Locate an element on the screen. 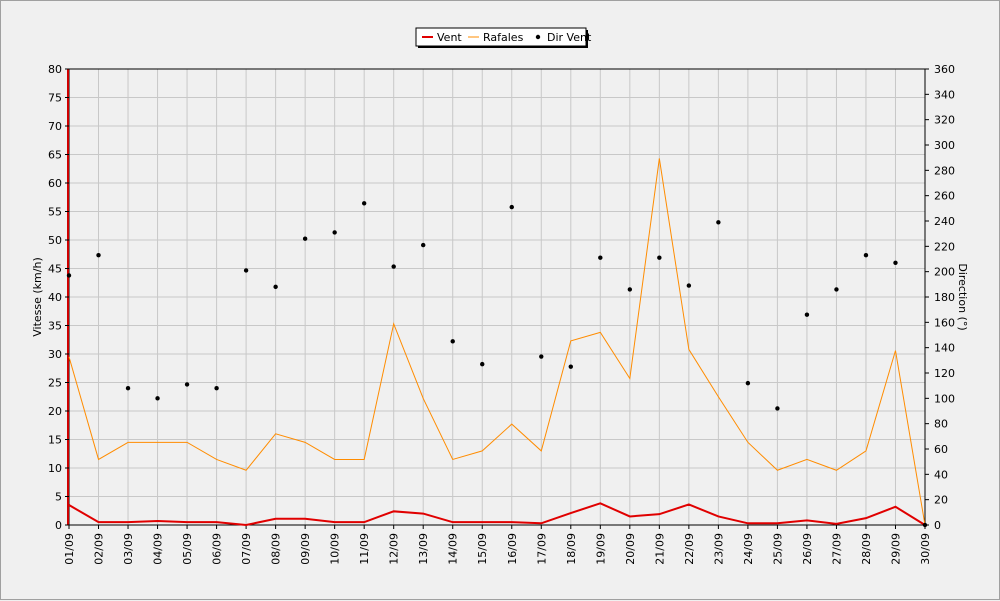 The image size is (1000, 601). x-tick-label: 13/09 is located at coordinates (423, 549).